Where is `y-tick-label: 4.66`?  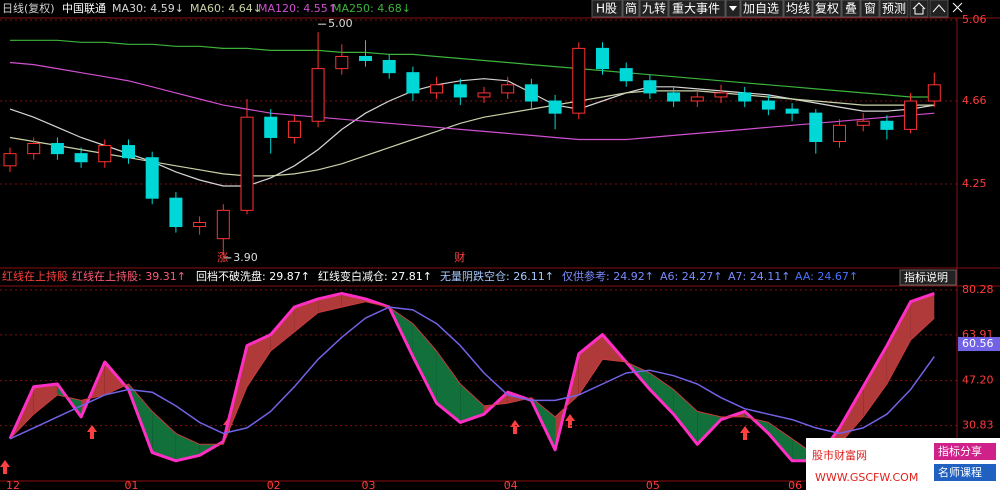
y-tick-label: 4.66 is located at coordinates (974, 100).